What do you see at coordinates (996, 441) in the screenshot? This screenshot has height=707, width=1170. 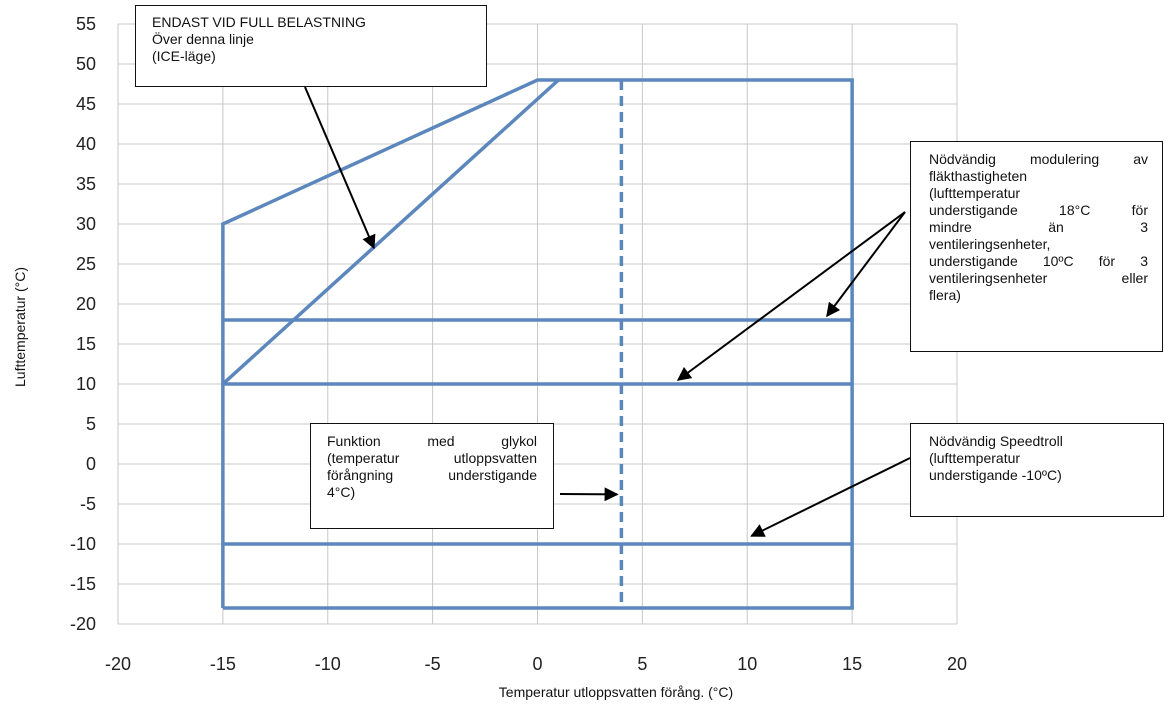 I see `annotation-line: Nödvändig Speedtroll` at bounding box center [996, 441].